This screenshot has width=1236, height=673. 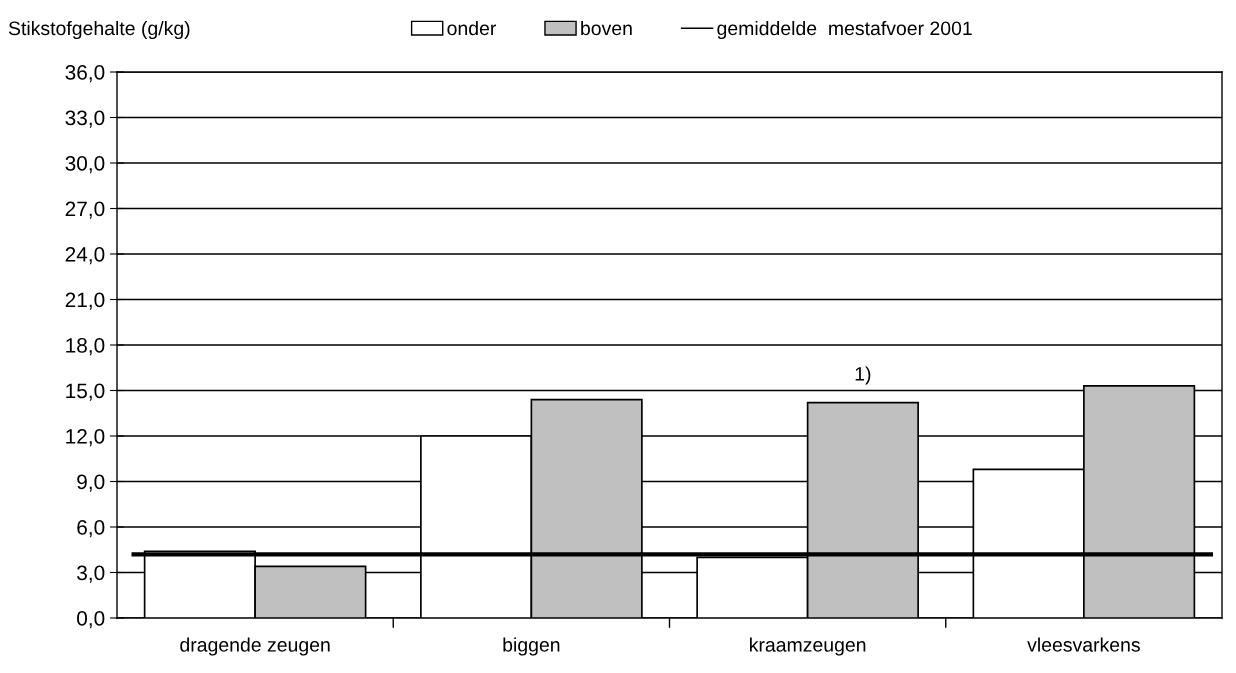 What do you see at coordinates (85, 256) in the screenshot?
I see `y-tick-label: 24,0` at bounding box center [85, 256].